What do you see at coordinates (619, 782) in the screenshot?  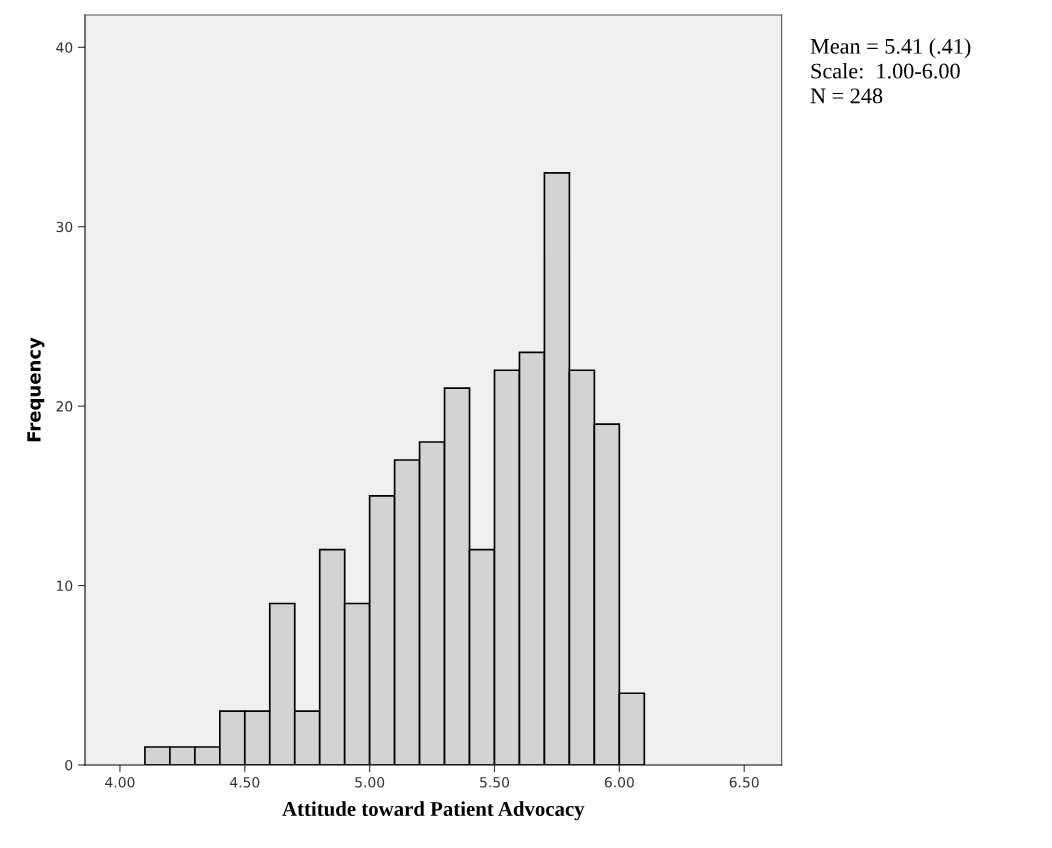 I see `x-tick-label: 6.00` at bounding box center [619, 782].